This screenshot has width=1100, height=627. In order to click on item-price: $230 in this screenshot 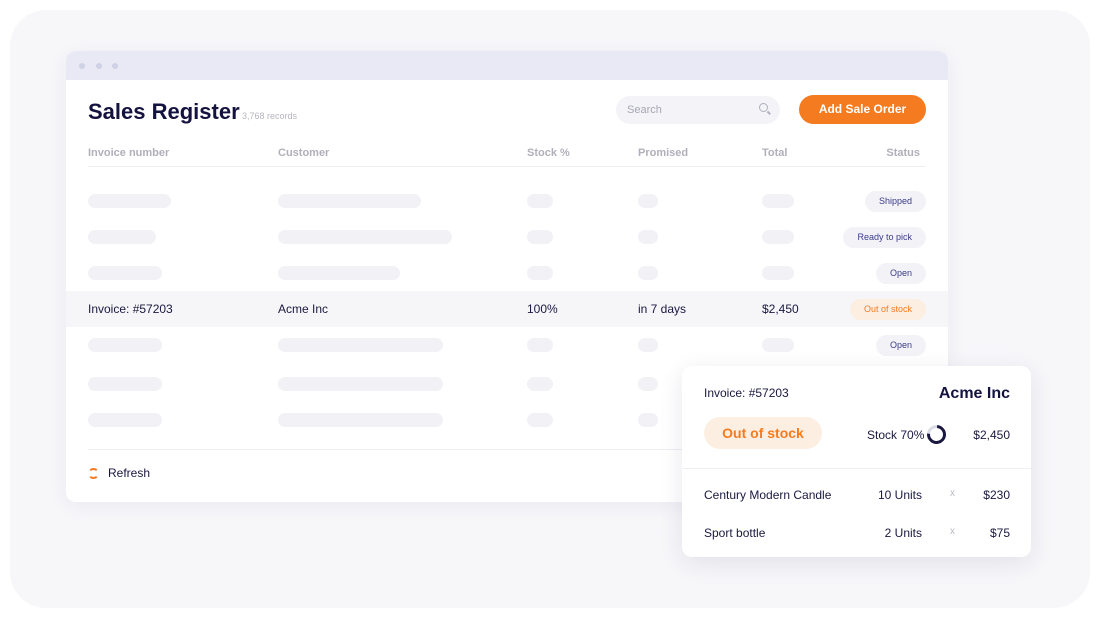, I will do `click(996, 495)`.